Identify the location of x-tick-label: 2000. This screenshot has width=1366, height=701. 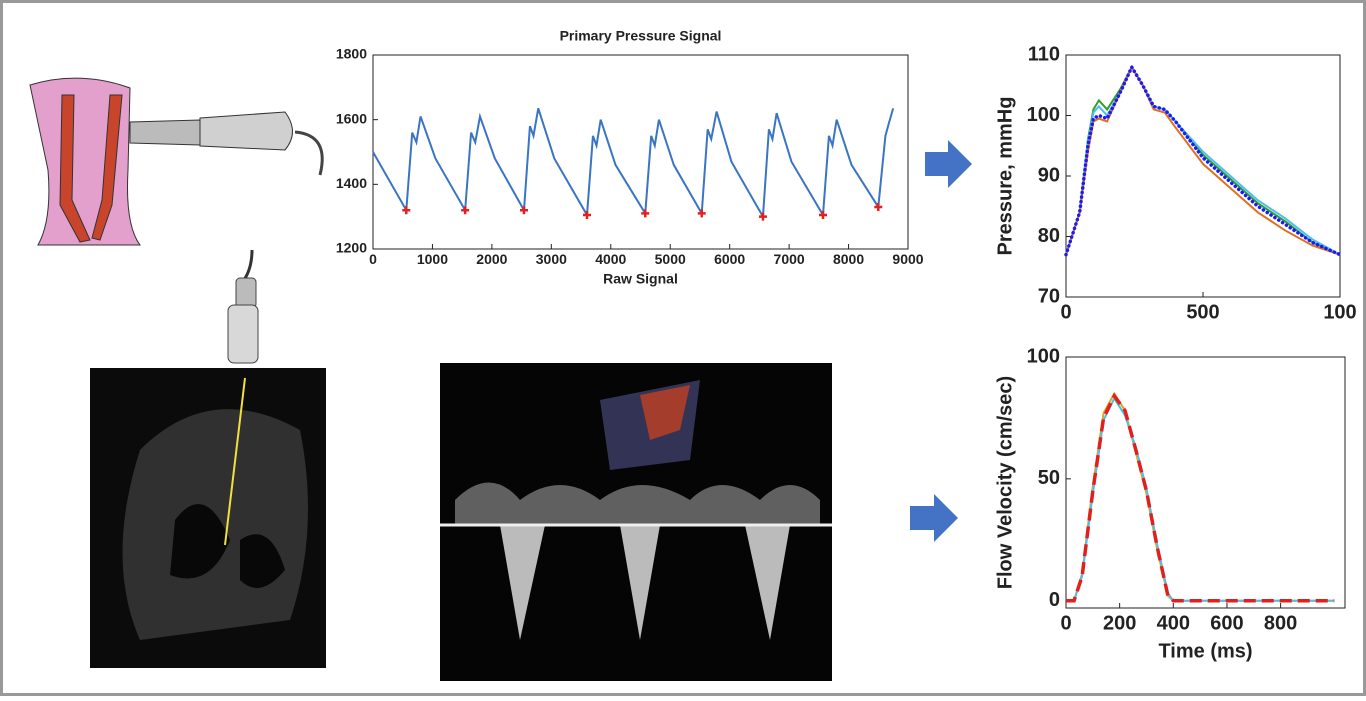
(491, 259).